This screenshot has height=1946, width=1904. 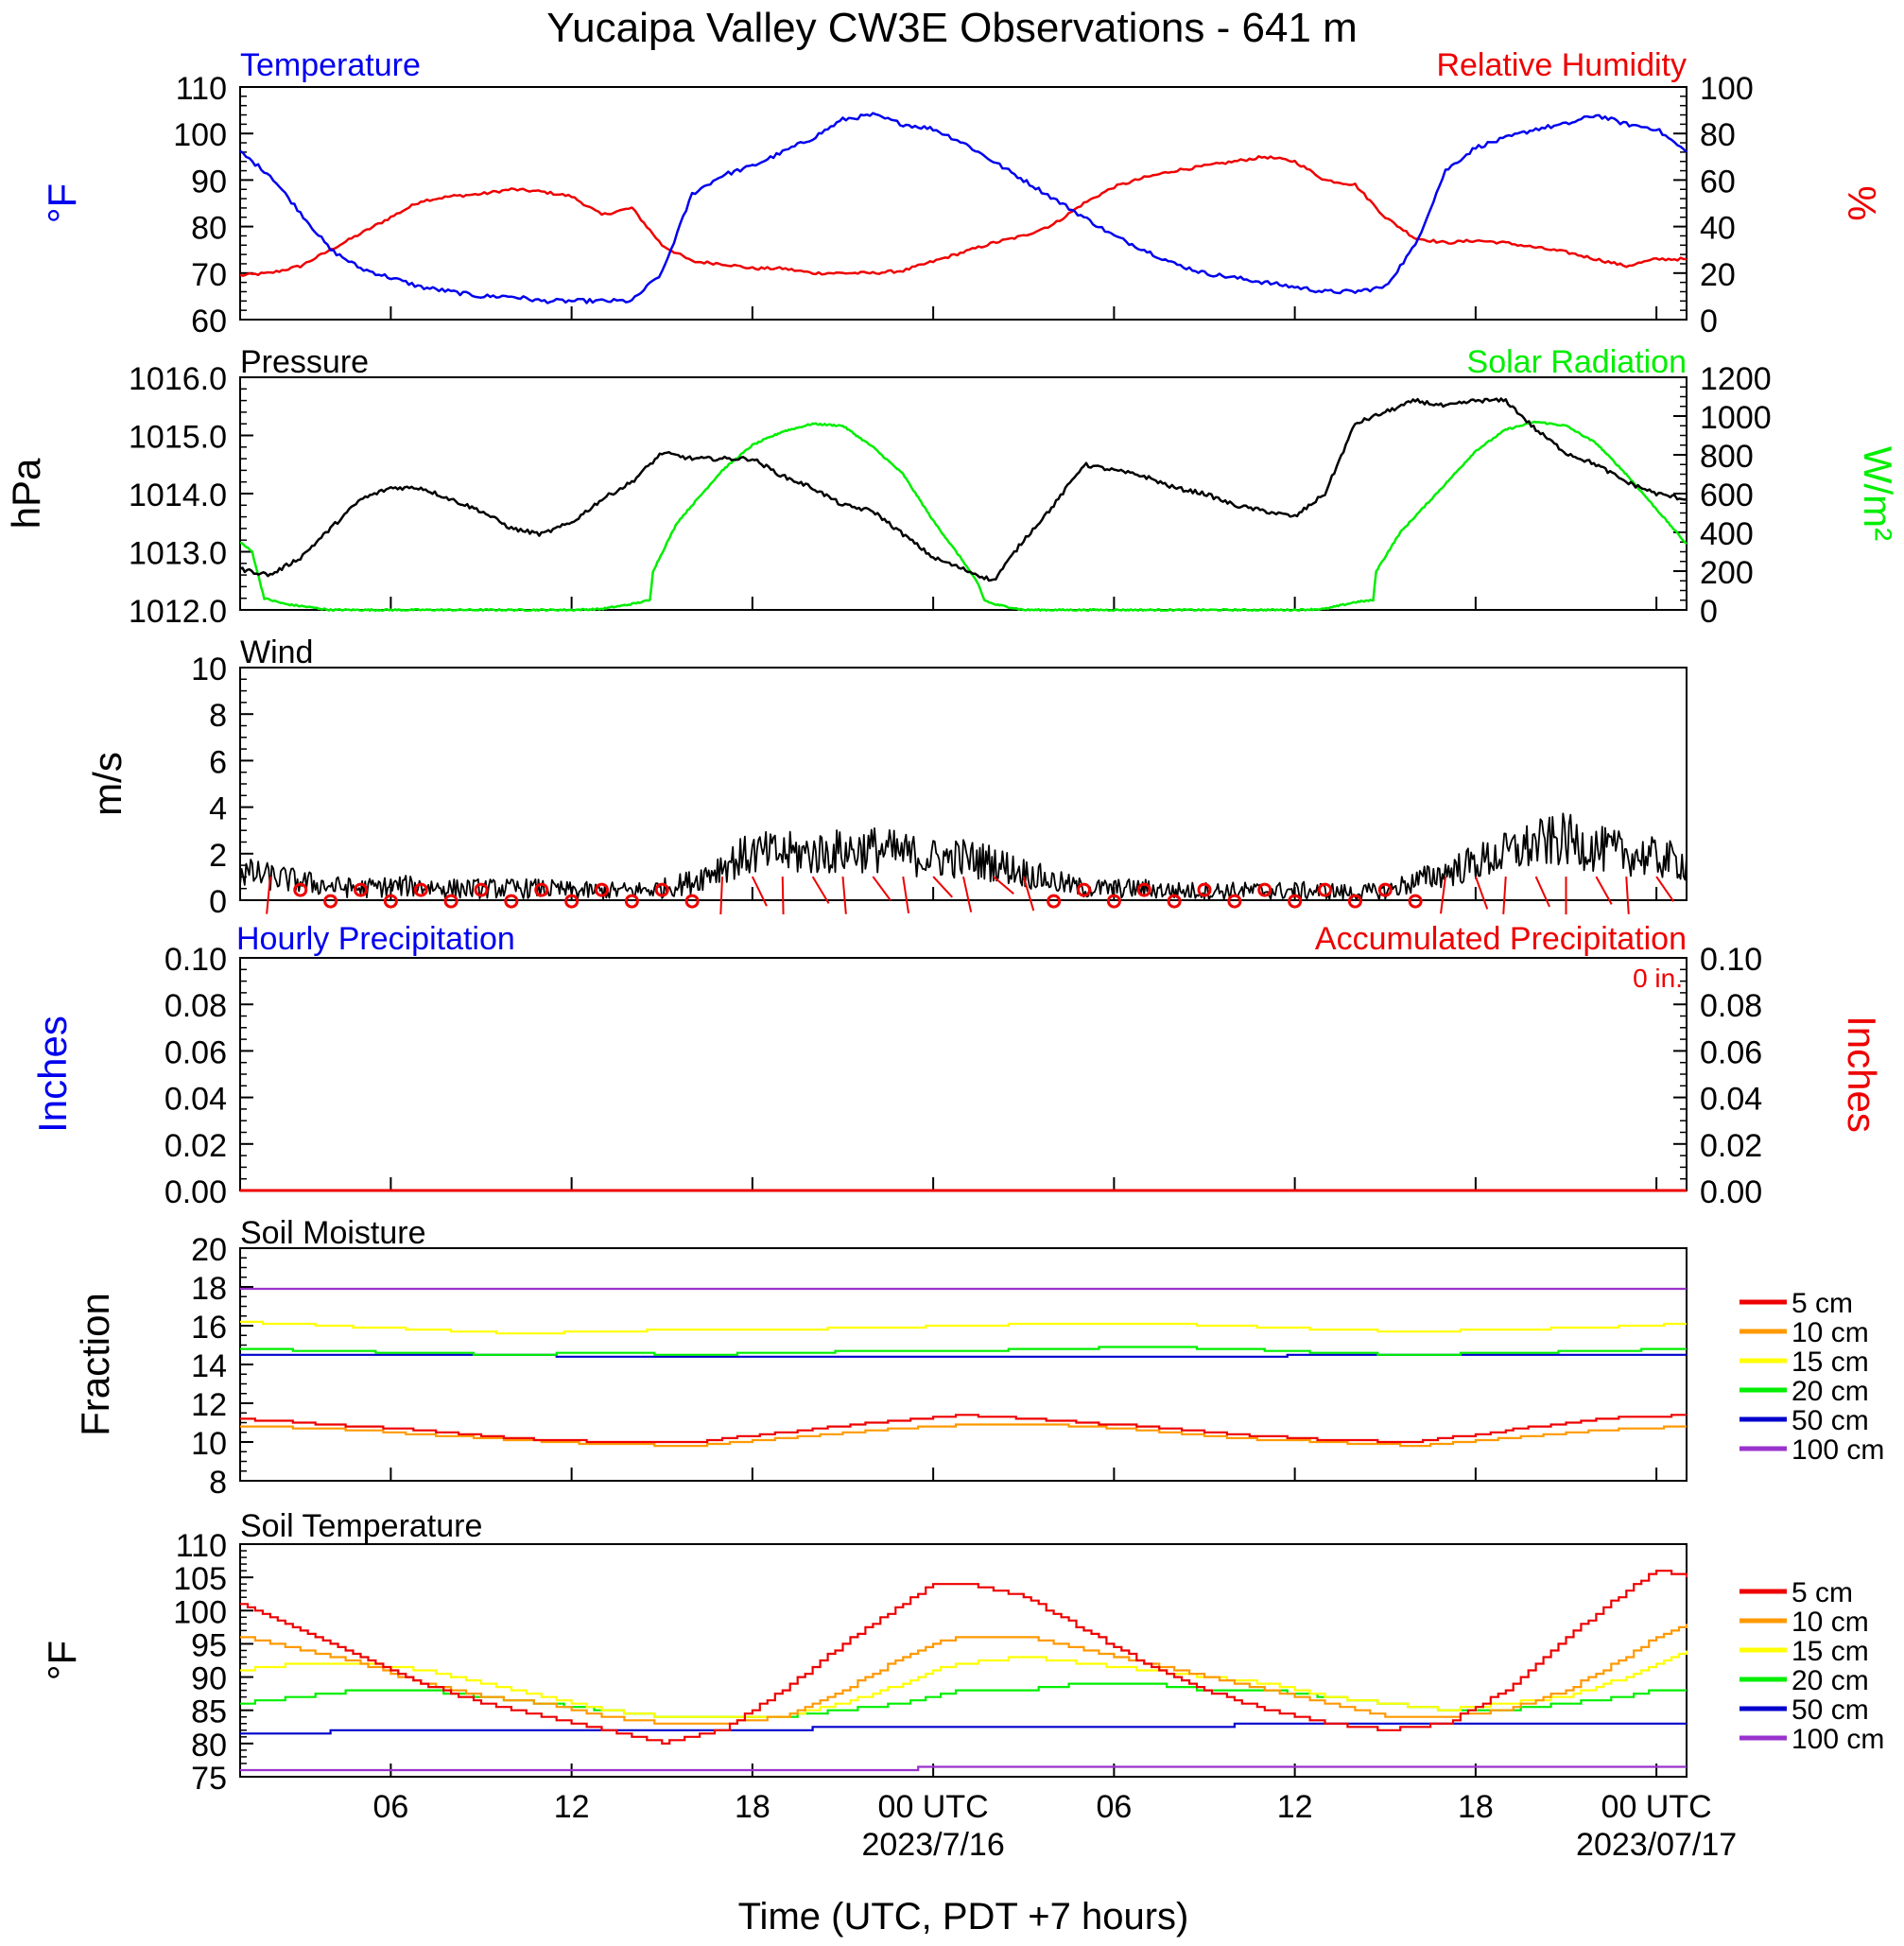 What do you see at coordinates (195, 1192) in the screenshot?
I see `y-tick-label: 0.00` at bounding box center [195, 1192].